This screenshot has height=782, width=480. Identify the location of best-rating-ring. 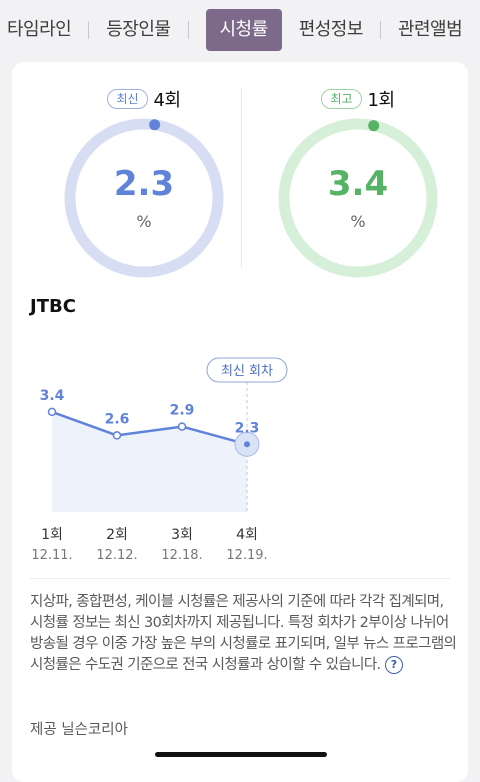
(358, 198).